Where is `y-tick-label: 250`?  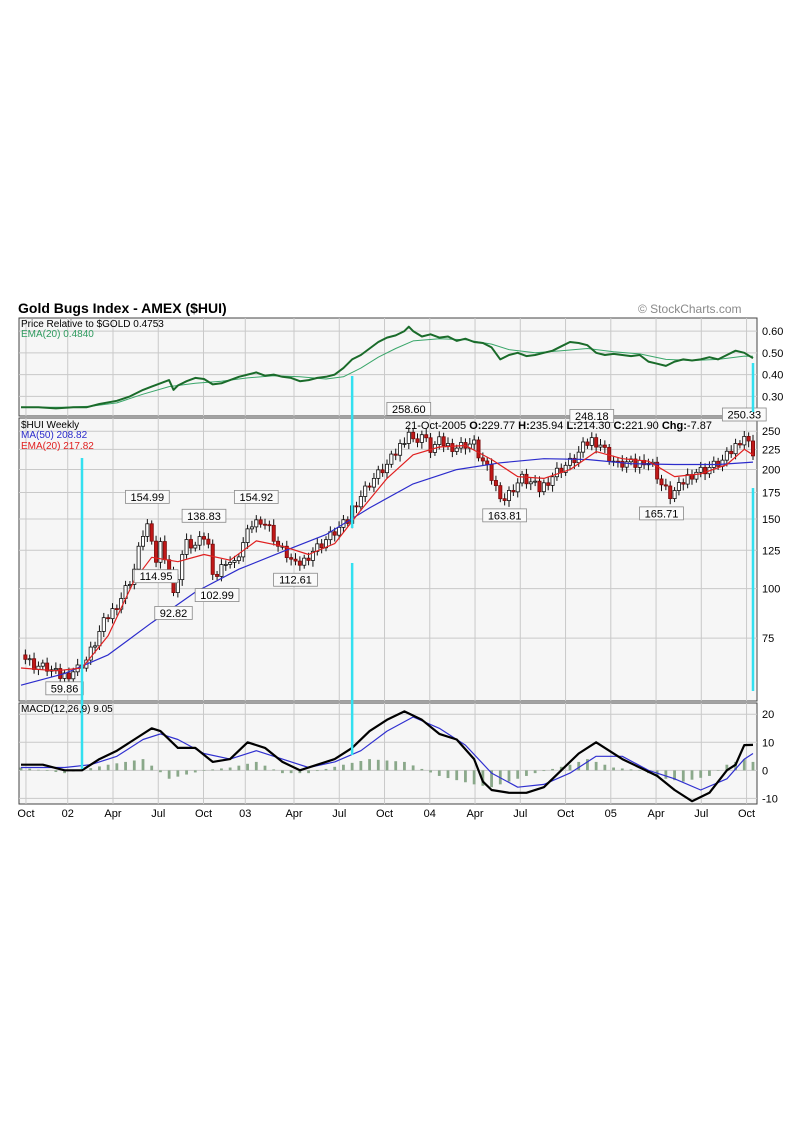 y-tick-label: 250 is located at coordinates (771, 432).